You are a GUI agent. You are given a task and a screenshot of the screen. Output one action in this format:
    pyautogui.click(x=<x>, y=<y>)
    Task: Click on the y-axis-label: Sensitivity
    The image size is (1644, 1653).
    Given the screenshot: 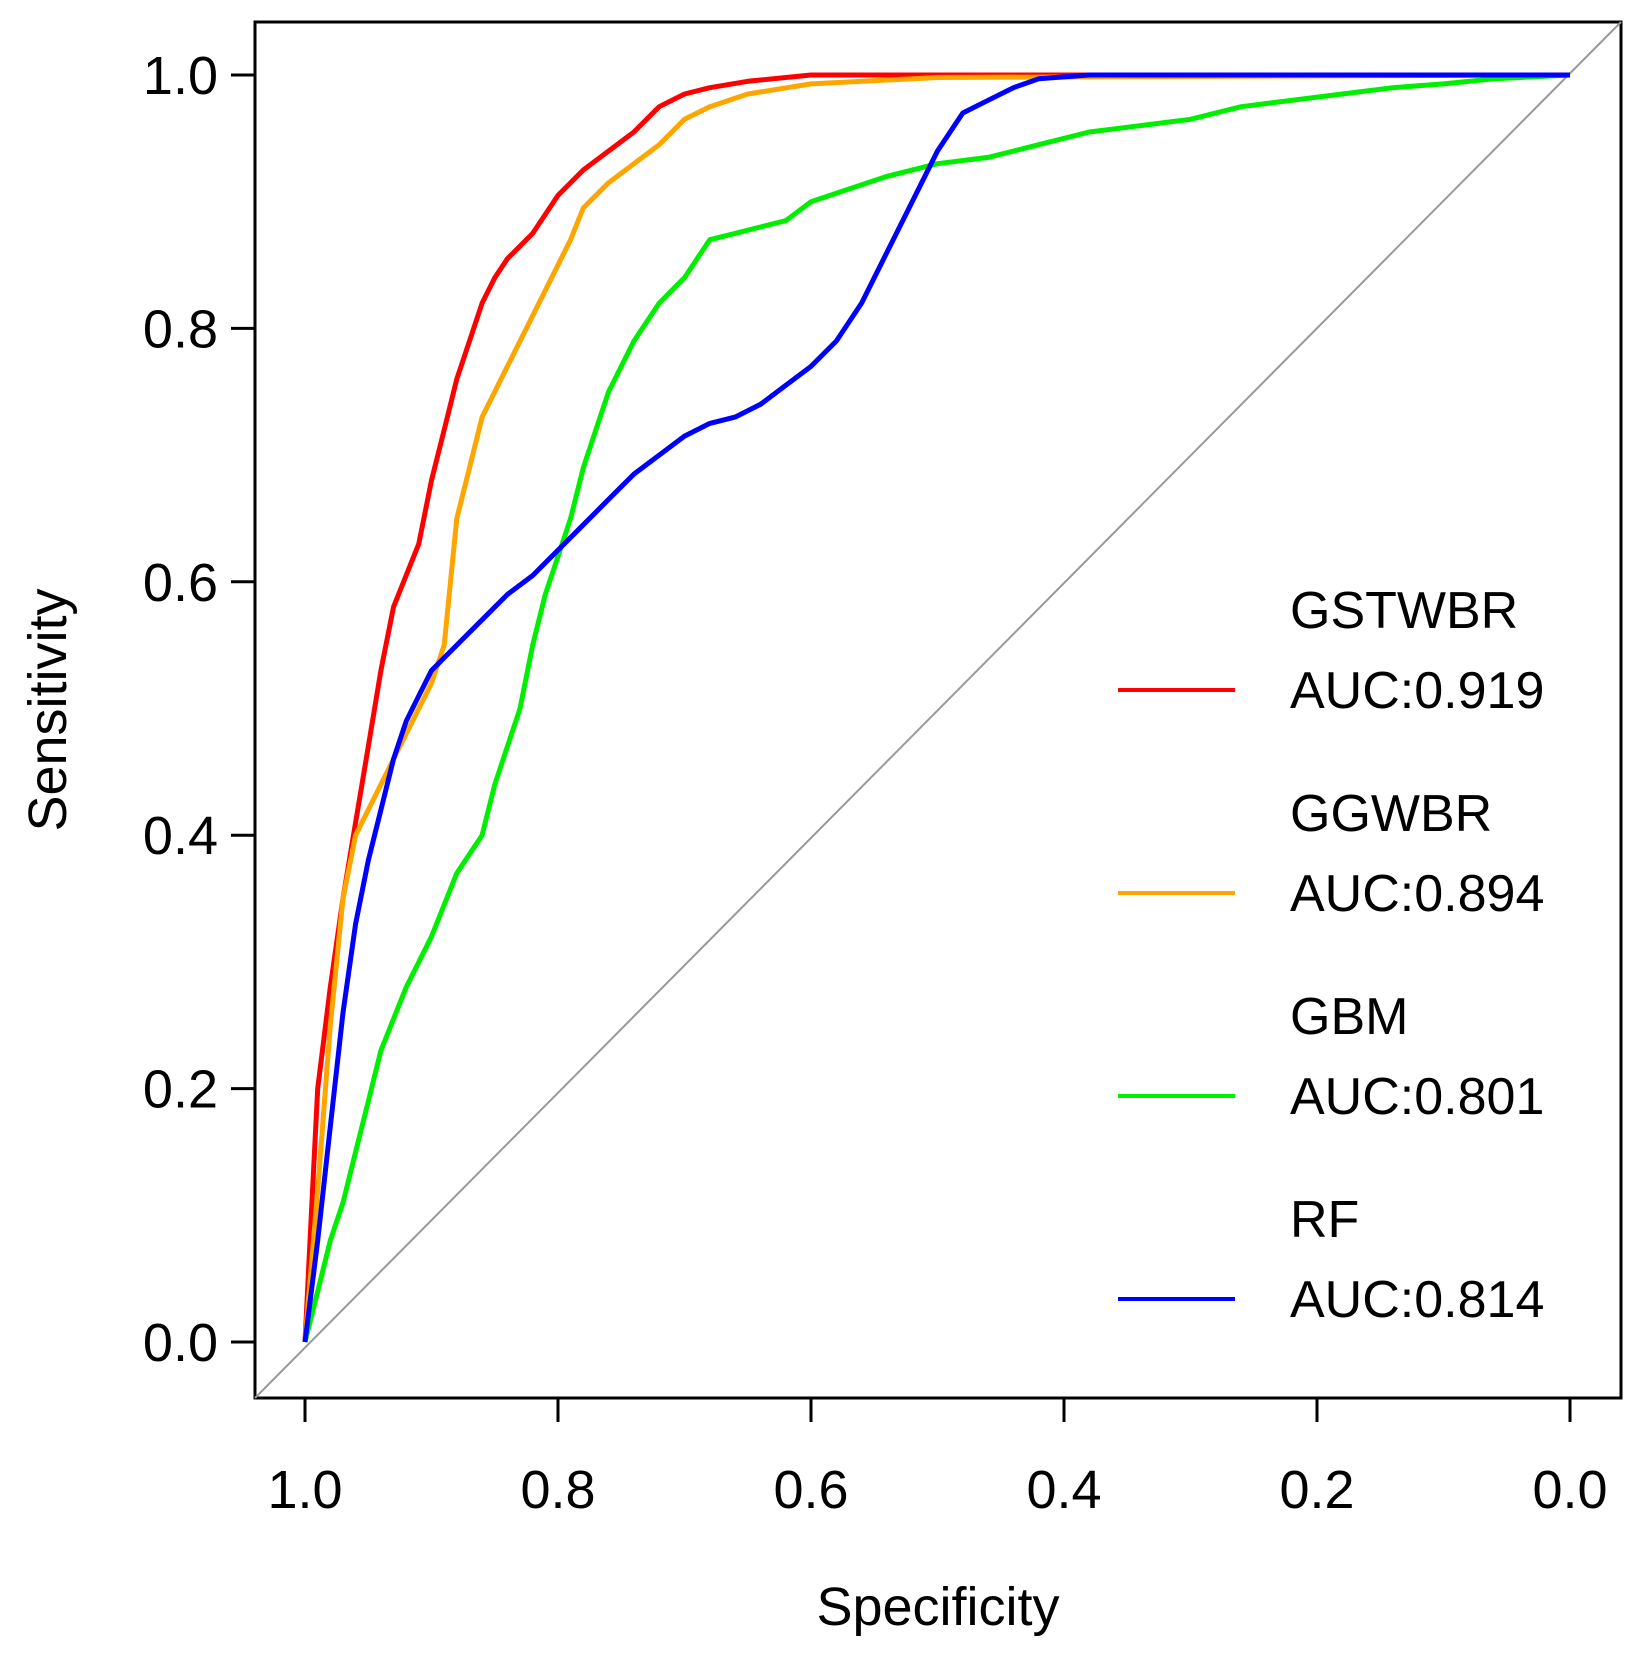 What is the action you would take?
    pyautogui.click(x=48, y=709)
    